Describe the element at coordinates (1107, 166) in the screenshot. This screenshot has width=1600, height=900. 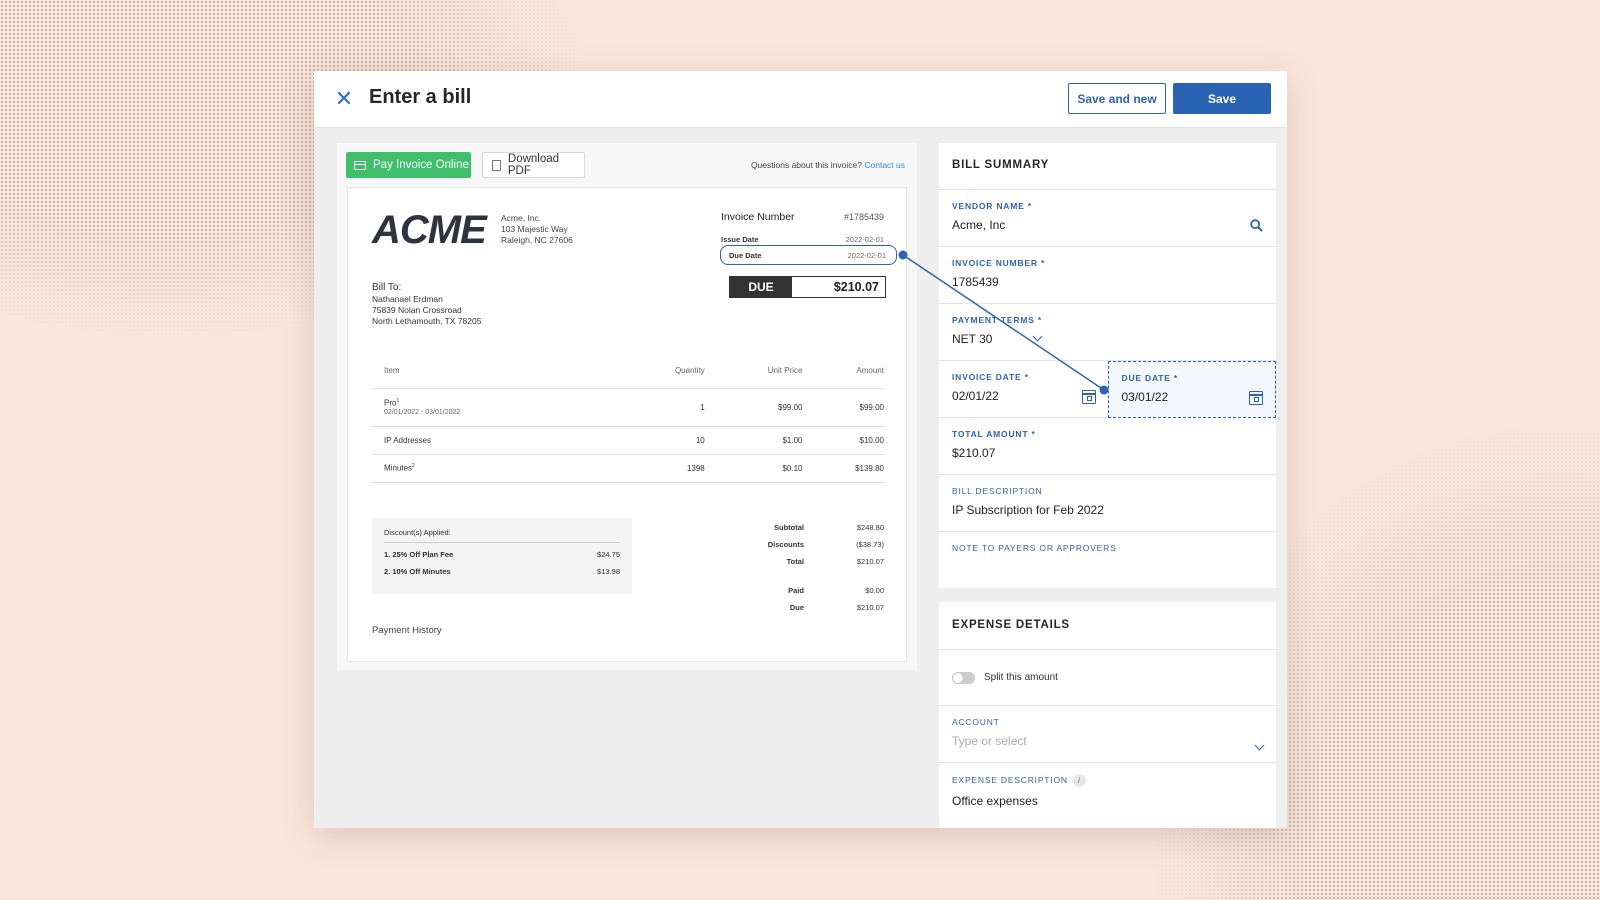
I see `bill-summary-title: BILL SUMMARY` at that location.